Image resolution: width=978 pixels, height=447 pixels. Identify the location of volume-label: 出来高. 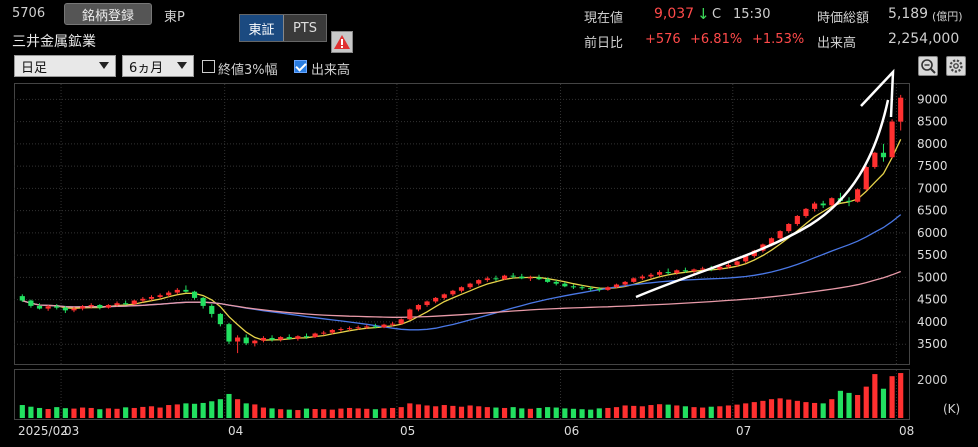
(837, 43).